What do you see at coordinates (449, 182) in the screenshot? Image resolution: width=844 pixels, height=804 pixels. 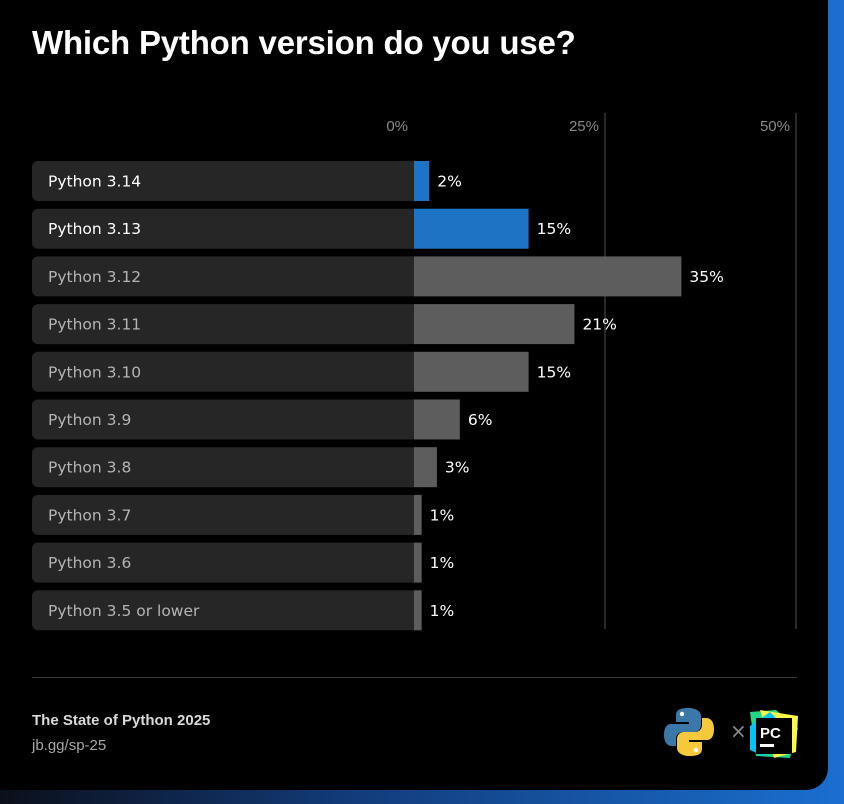 I see `value-label: 2%` at bounding box center [449, 182].